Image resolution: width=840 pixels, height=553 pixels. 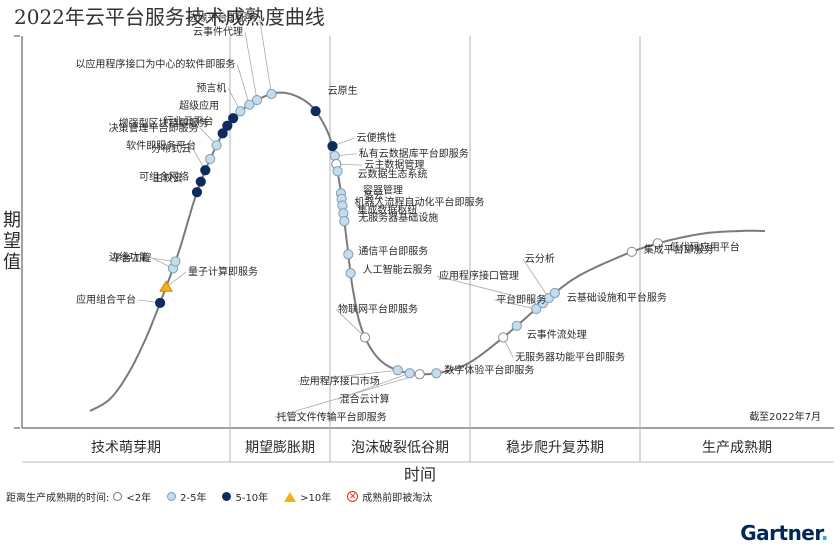 I want to click on hype-point-label: 云原生, so click(x=343, y=90).